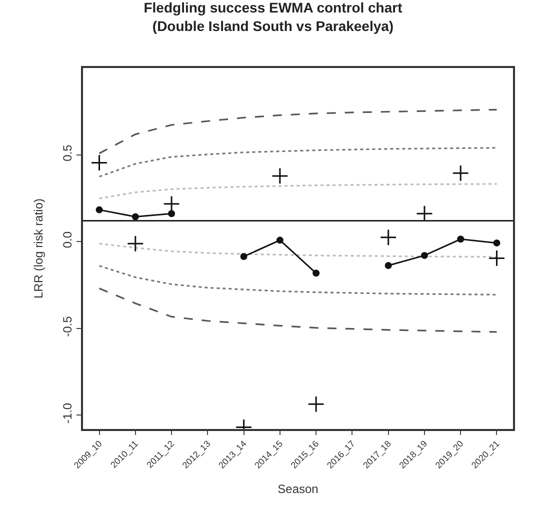 This screenshot has width=546, height=506. Describe the element at coordinates (67, 413) in the screenshot. I see `y-tick-label: -1.0` at that location.